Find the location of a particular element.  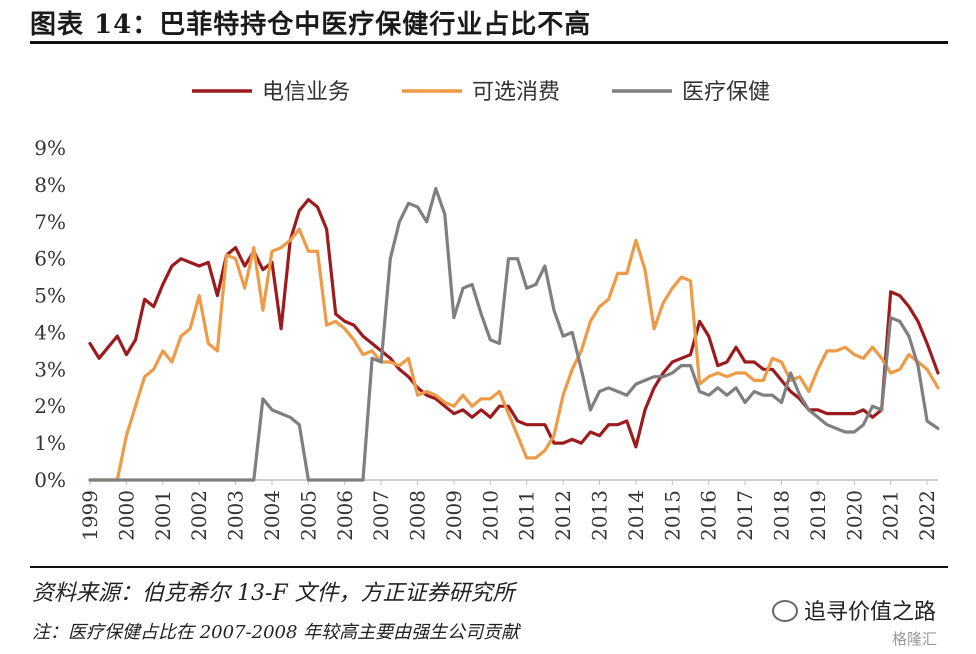

x-tick-label: 2016 is located at coordinates (709, 515).